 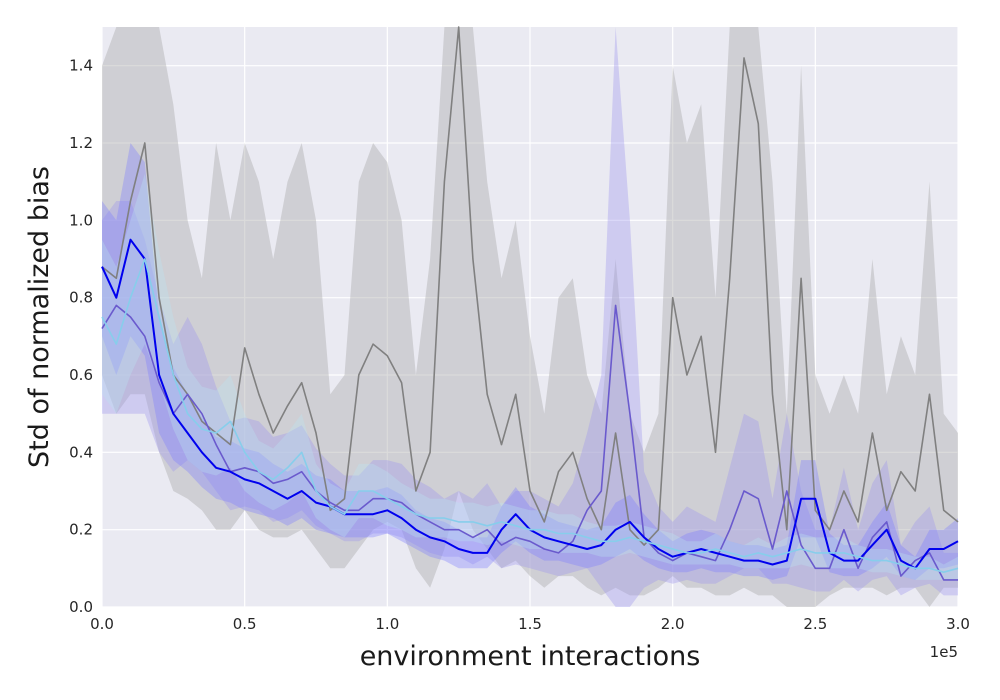 What do you see at coordinates (245, 624) in the screenshot?
I see `x-tick-label: 0.5` at bounding box center [245, 624].